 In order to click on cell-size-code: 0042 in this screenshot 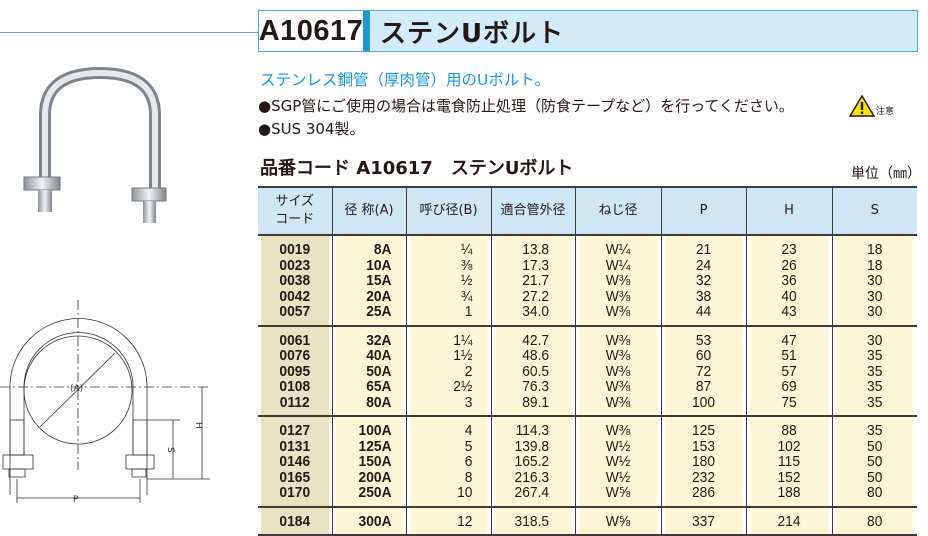, I will do `click(295, 296)`.